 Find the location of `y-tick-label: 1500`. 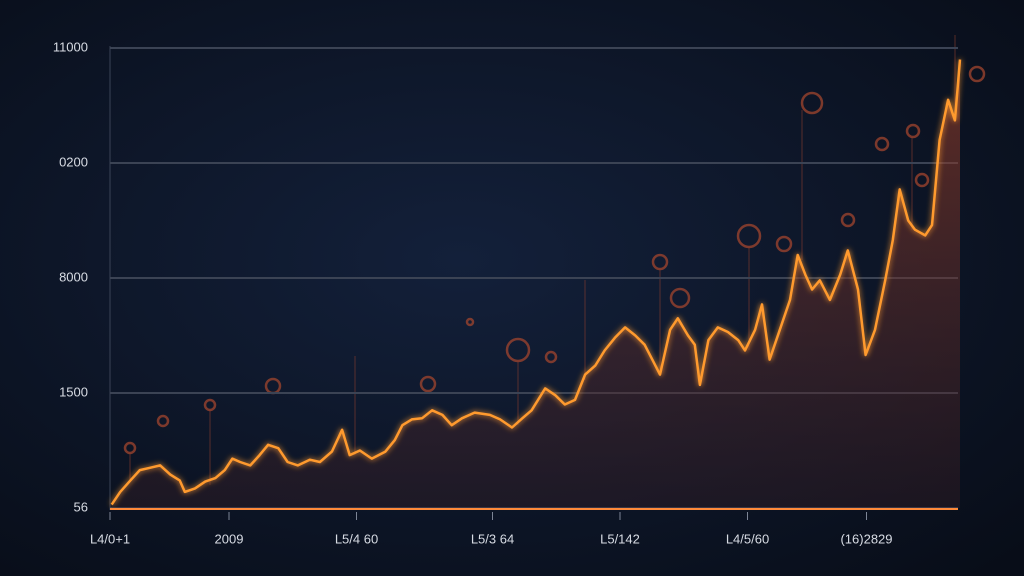

y-tick-label: 1500 is located at coordinates (73, 391).